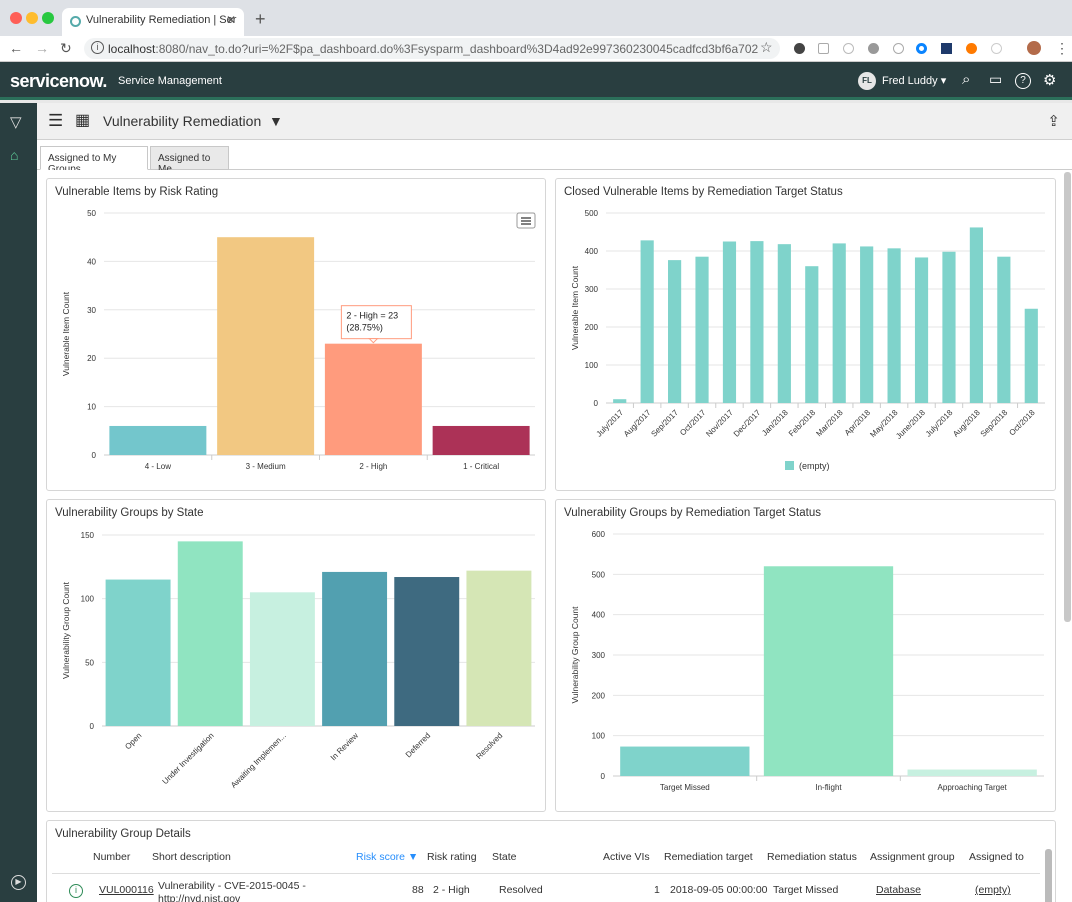 The width and height of the screenshot is (1072, 902). What do you see at coordinates (129, 513) in the screenshot?
I see `widget-title: Vulnerability Groups by State` at bounding box center [129, 513].